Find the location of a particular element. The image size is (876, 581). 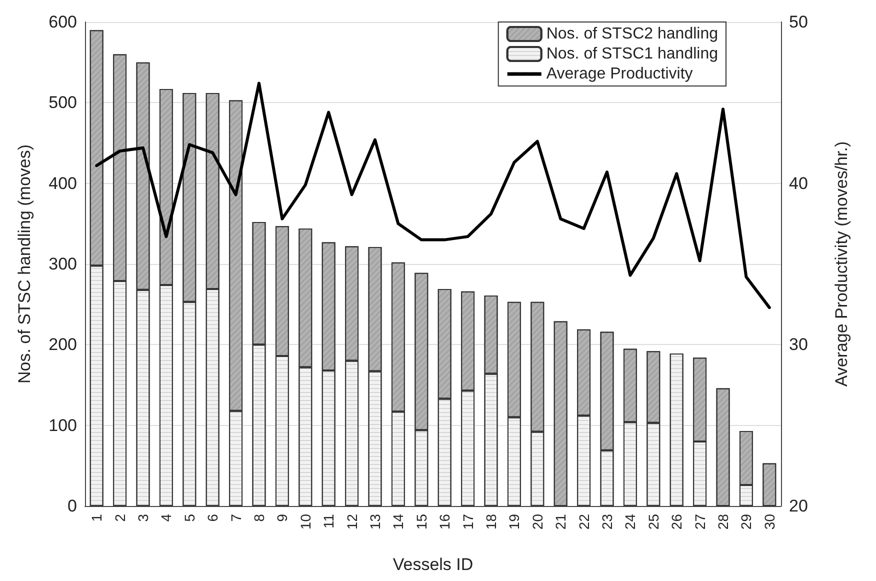

y-tick-label: 300 is located at coordinates (62, 264).